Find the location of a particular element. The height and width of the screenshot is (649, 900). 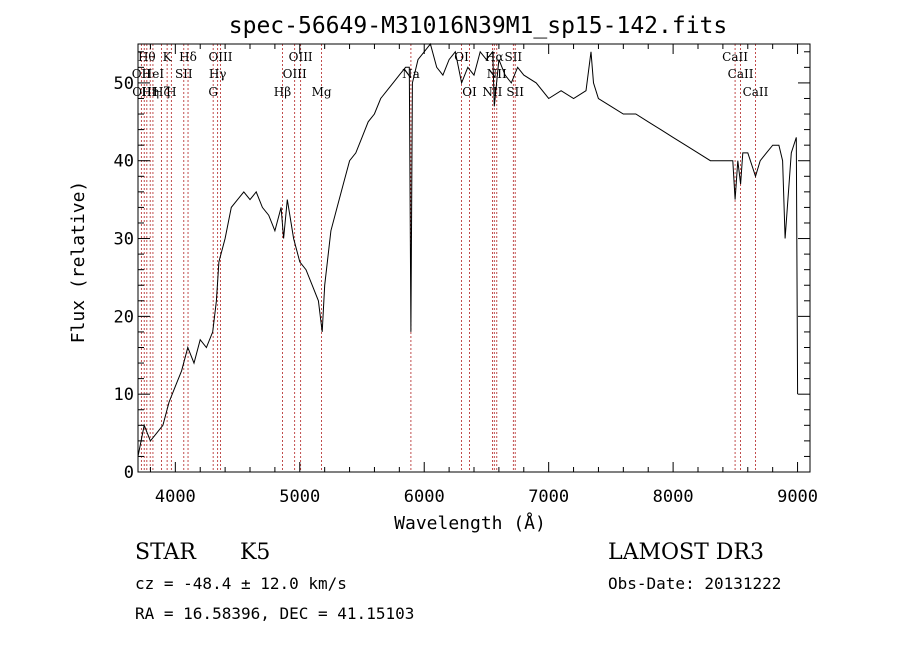

spectral-line-label: Hη is located at coordinates (150, 92).